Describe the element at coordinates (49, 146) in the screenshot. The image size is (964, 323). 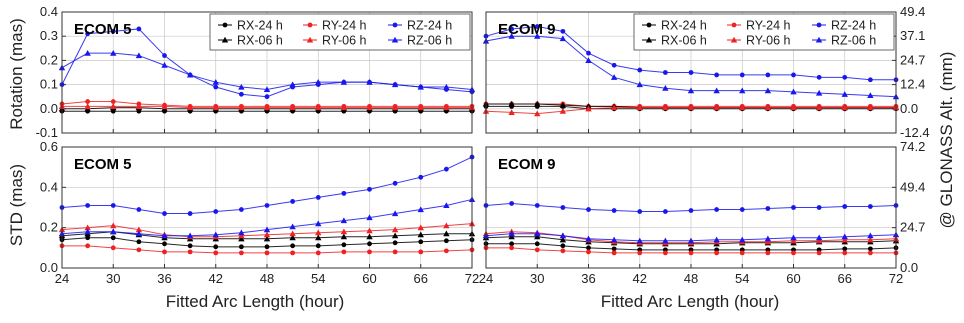
I see `y-tick-label: 0.6` at that location.